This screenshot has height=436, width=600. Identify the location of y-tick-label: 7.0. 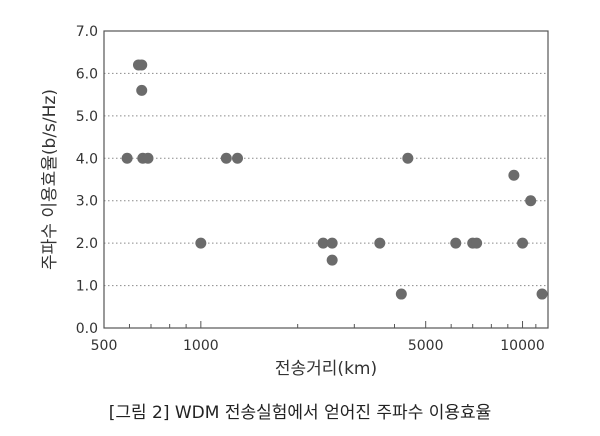
(87, 32).